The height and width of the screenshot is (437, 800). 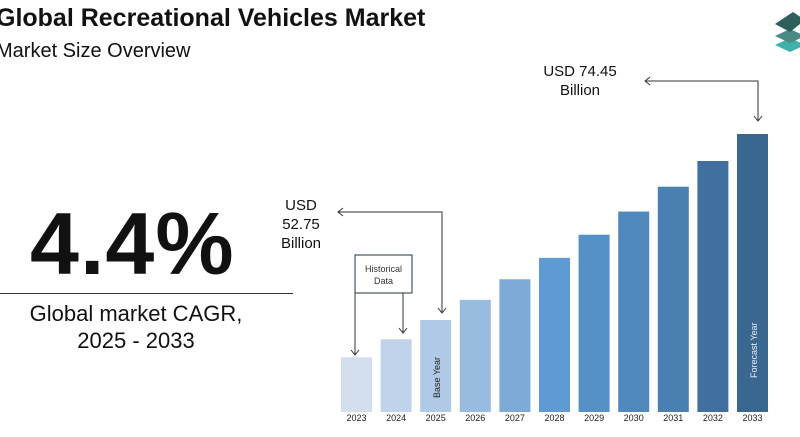 I want to click on forecast-value-number: USD 74.45, so click(x=580, y=71).